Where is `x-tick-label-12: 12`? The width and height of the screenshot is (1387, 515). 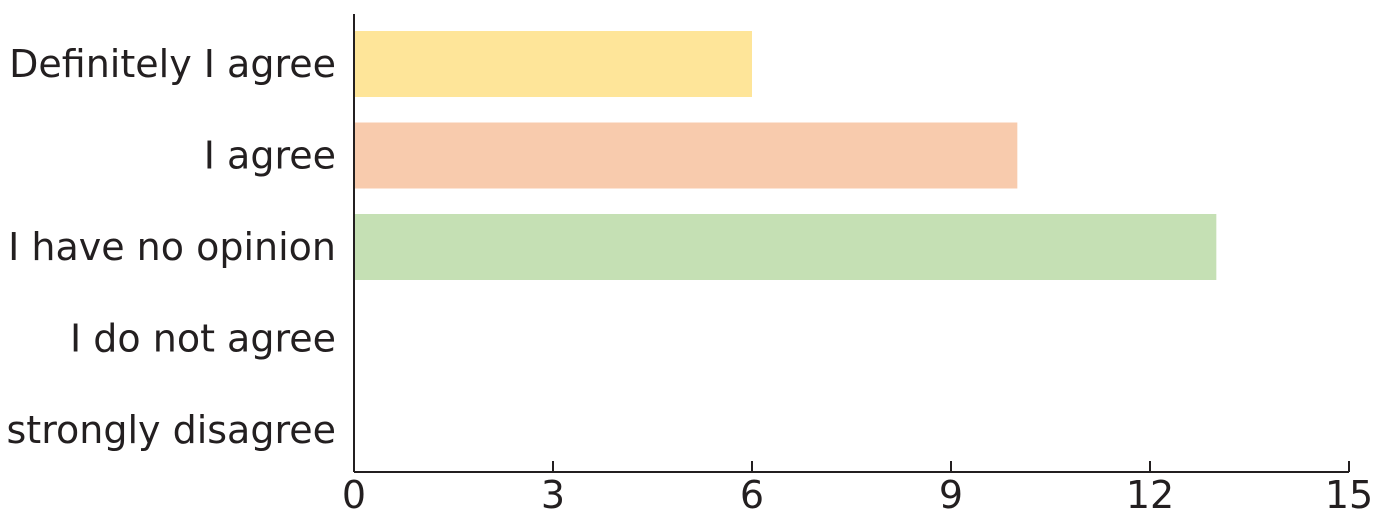 x-tick-label-12: 12 is located at coordinates (1150, 494).